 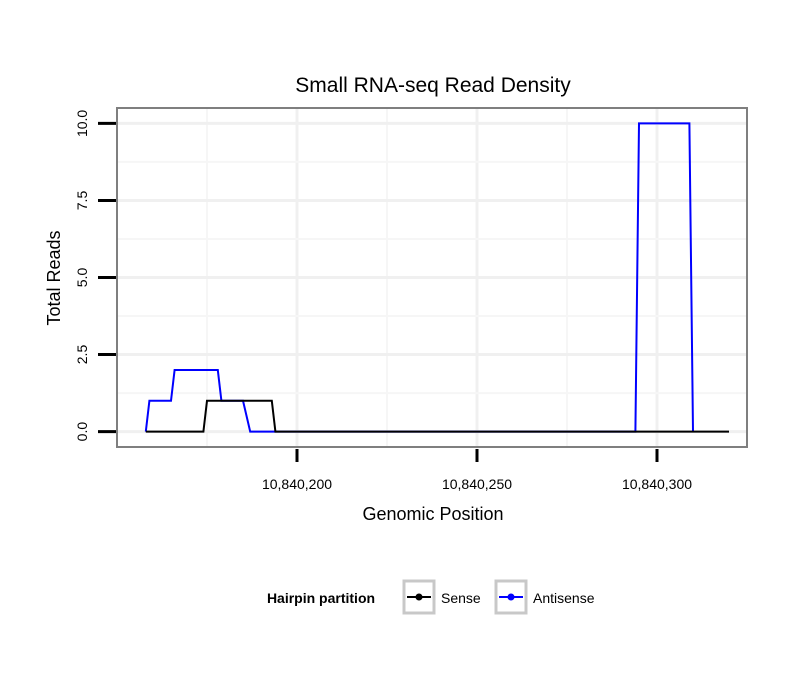 I want to click on y-axis-title: Total Reads, so click(x=54, y=277).